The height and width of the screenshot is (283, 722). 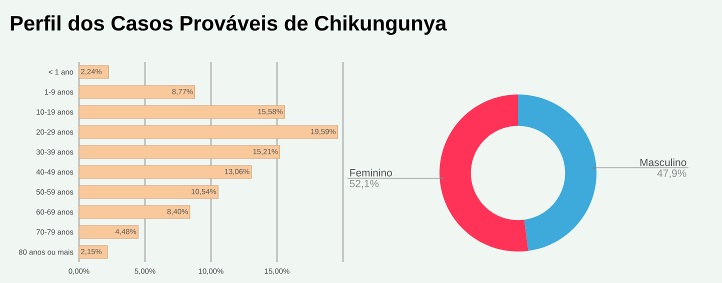 I want to click on slice-label: Masculino, so click(x=663, y=162).